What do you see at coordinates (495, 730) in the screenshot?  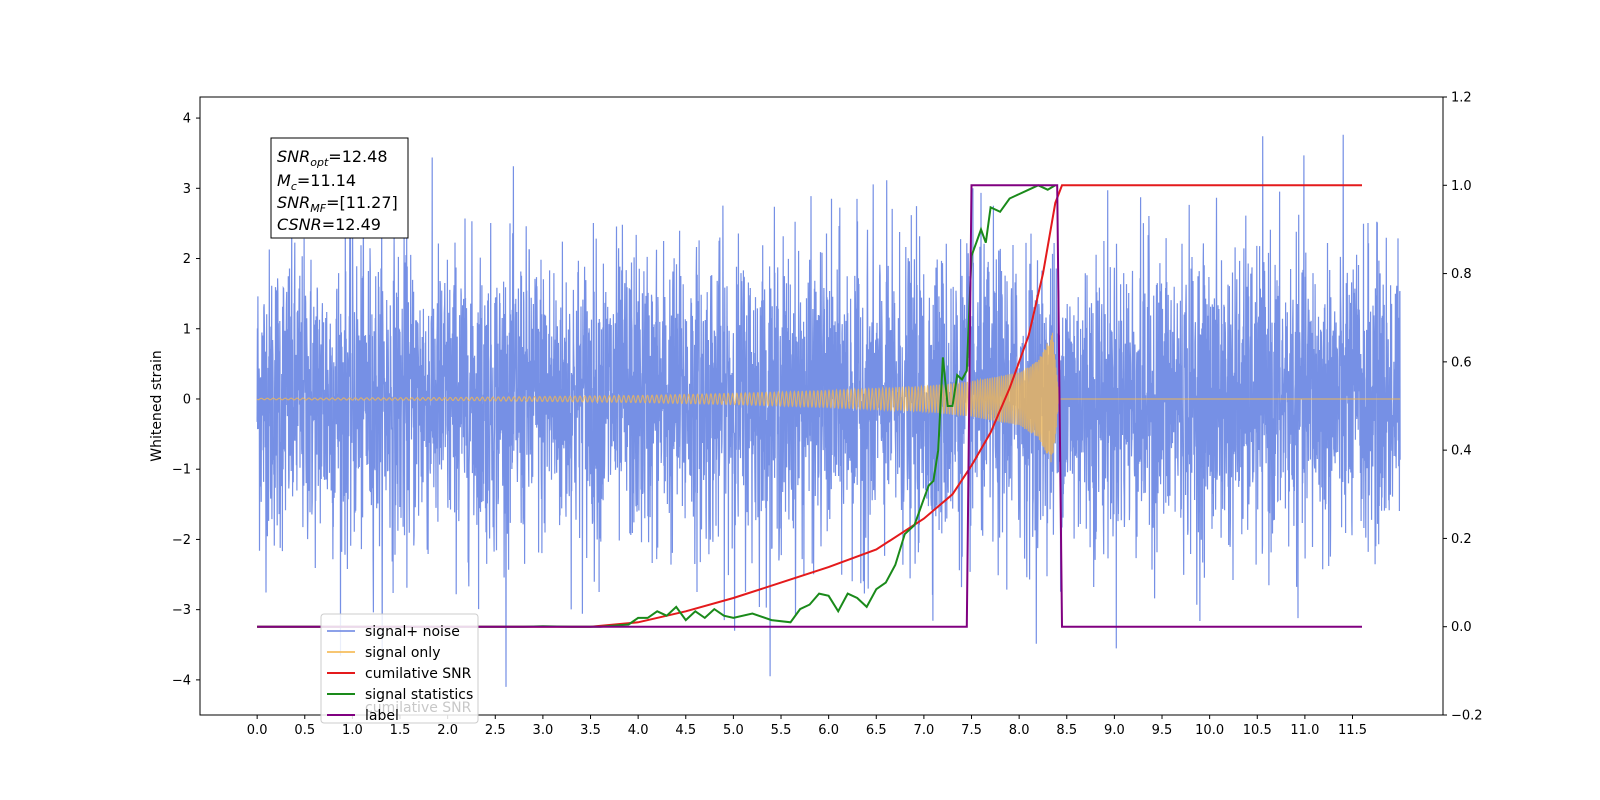 I see `x-tick-label: 2.5` at bounding box center [495, 730].